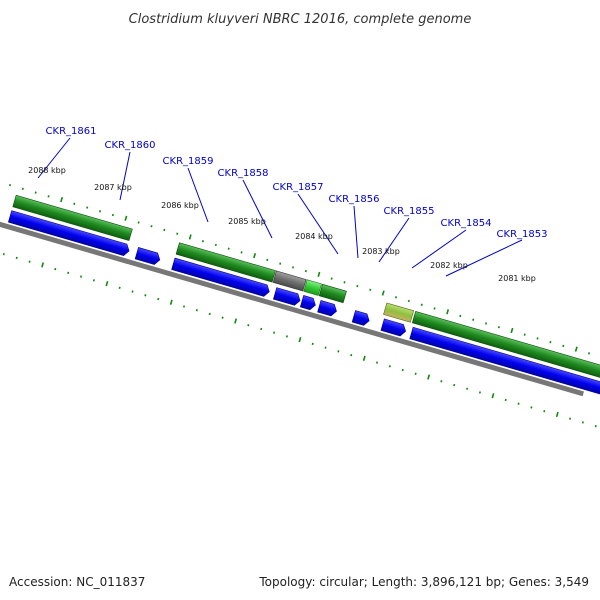 Image resolution: width=600 pixels, height=600 pixels. What do you see at coordinates (71, 131) in the screenshot?
I see `locus-label-ckr-1861: CKR_1861` at bounding box center [71, 131].